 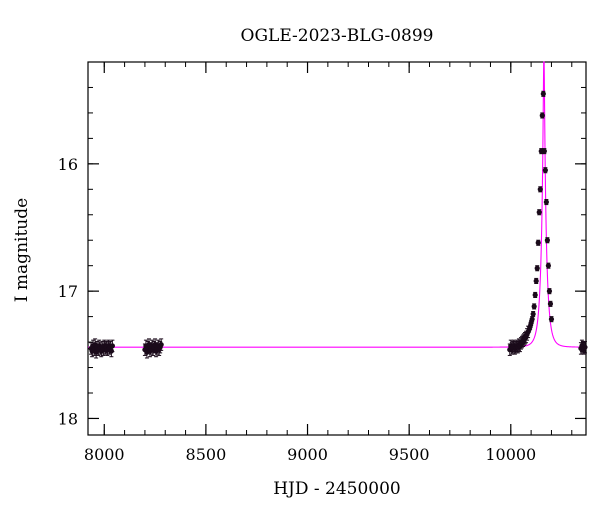 What do you see at coordinates (22, 250) in the screenshot?
I see `y-axis-label: I magnitude` at bounding box center [22, 250].